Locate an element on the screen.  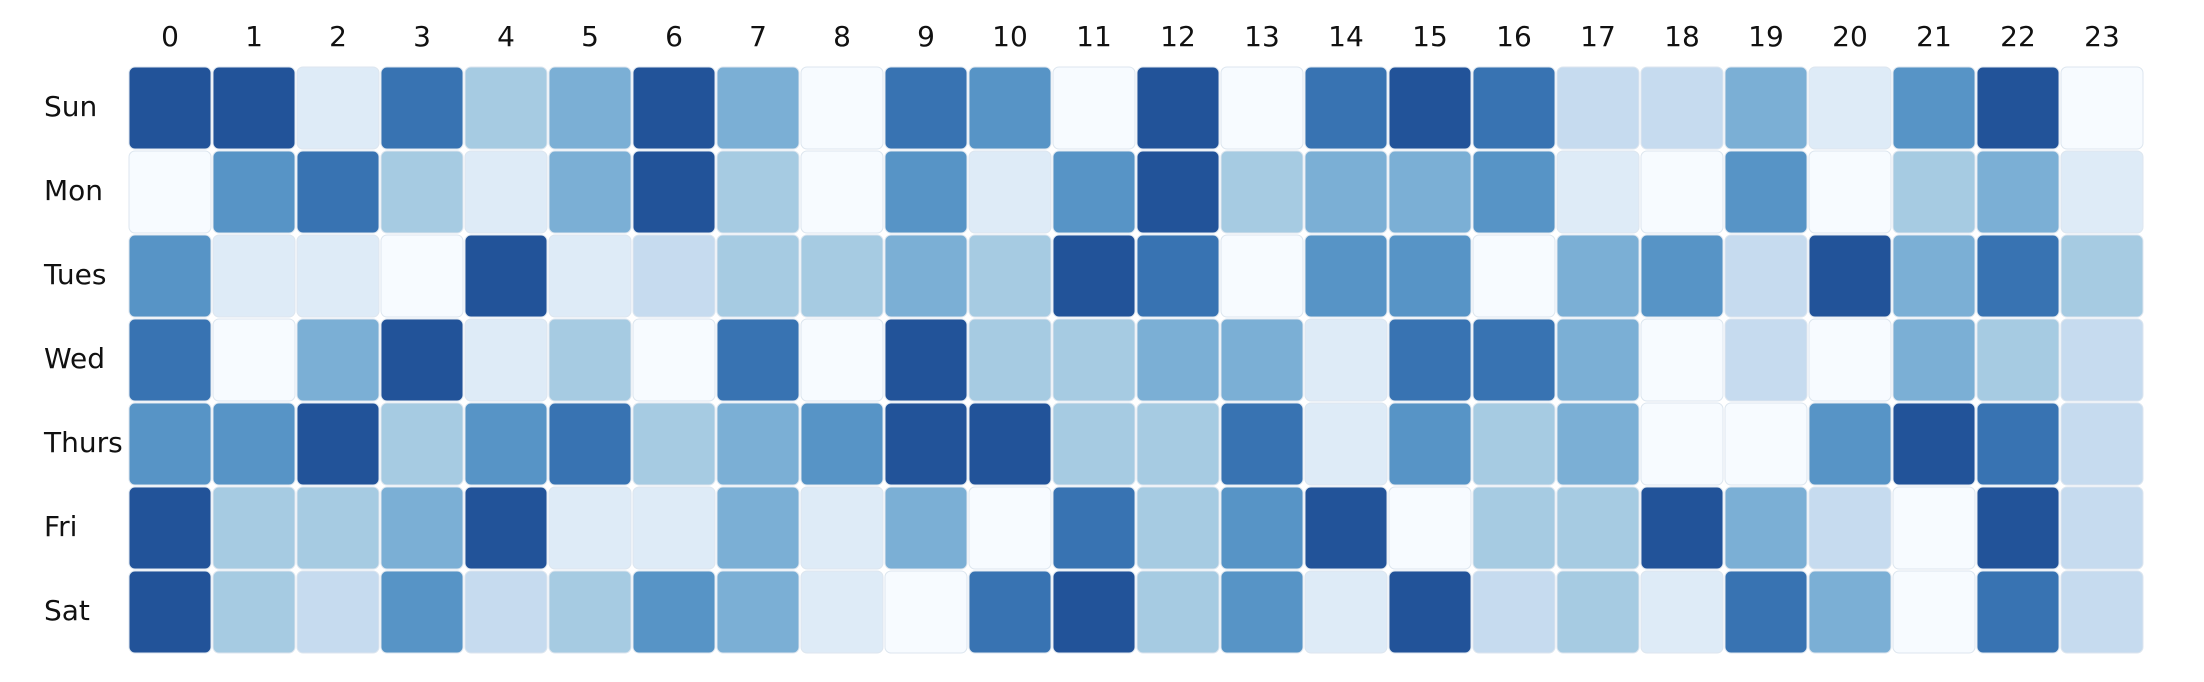
hour-label: 1 is located at coordinates (254, 36).